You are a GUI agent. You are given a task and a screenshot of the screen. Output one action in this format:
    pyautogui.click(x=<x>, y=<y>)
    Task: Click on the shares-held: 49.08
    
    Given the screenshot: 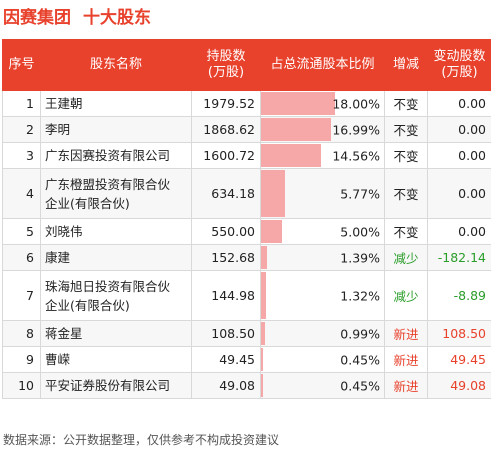 What is the action you would take?
    pyautogui.click(x=226, y=385)
    